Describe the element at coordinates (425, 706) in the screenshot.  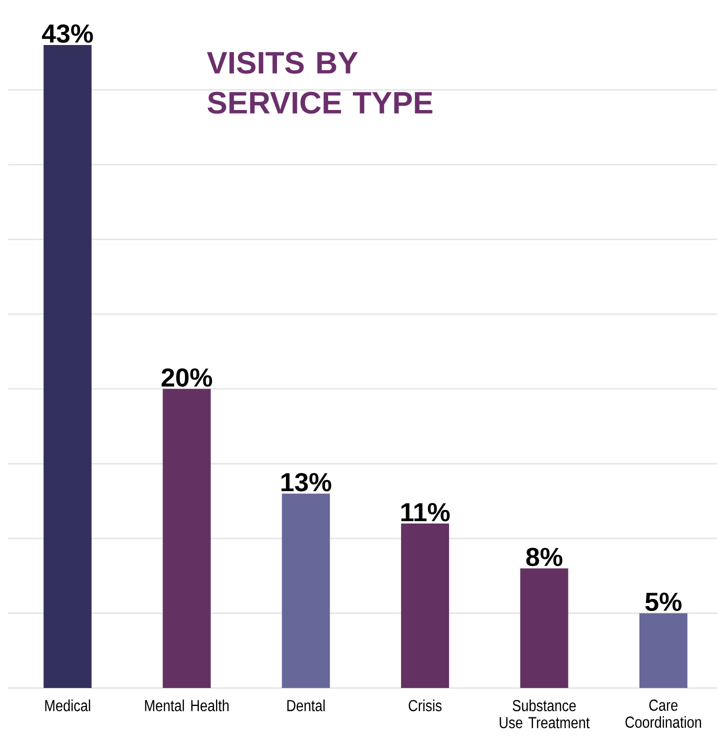
I see `x-tick-label: Crisis` at that location.